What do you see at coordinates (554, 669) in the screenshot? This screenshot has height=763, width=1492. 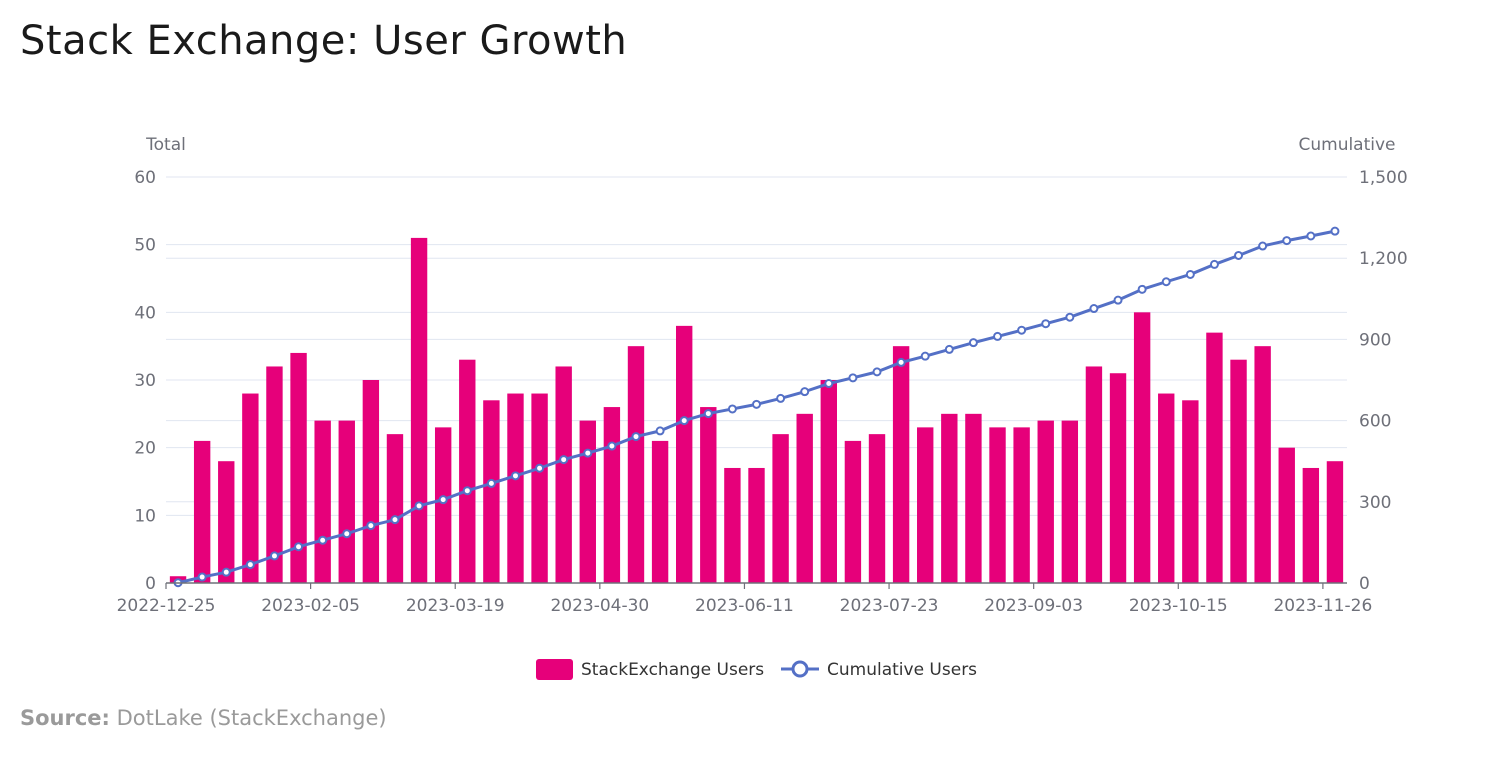 I see `legend-bar-swatch` at bounding box center [554, 669].